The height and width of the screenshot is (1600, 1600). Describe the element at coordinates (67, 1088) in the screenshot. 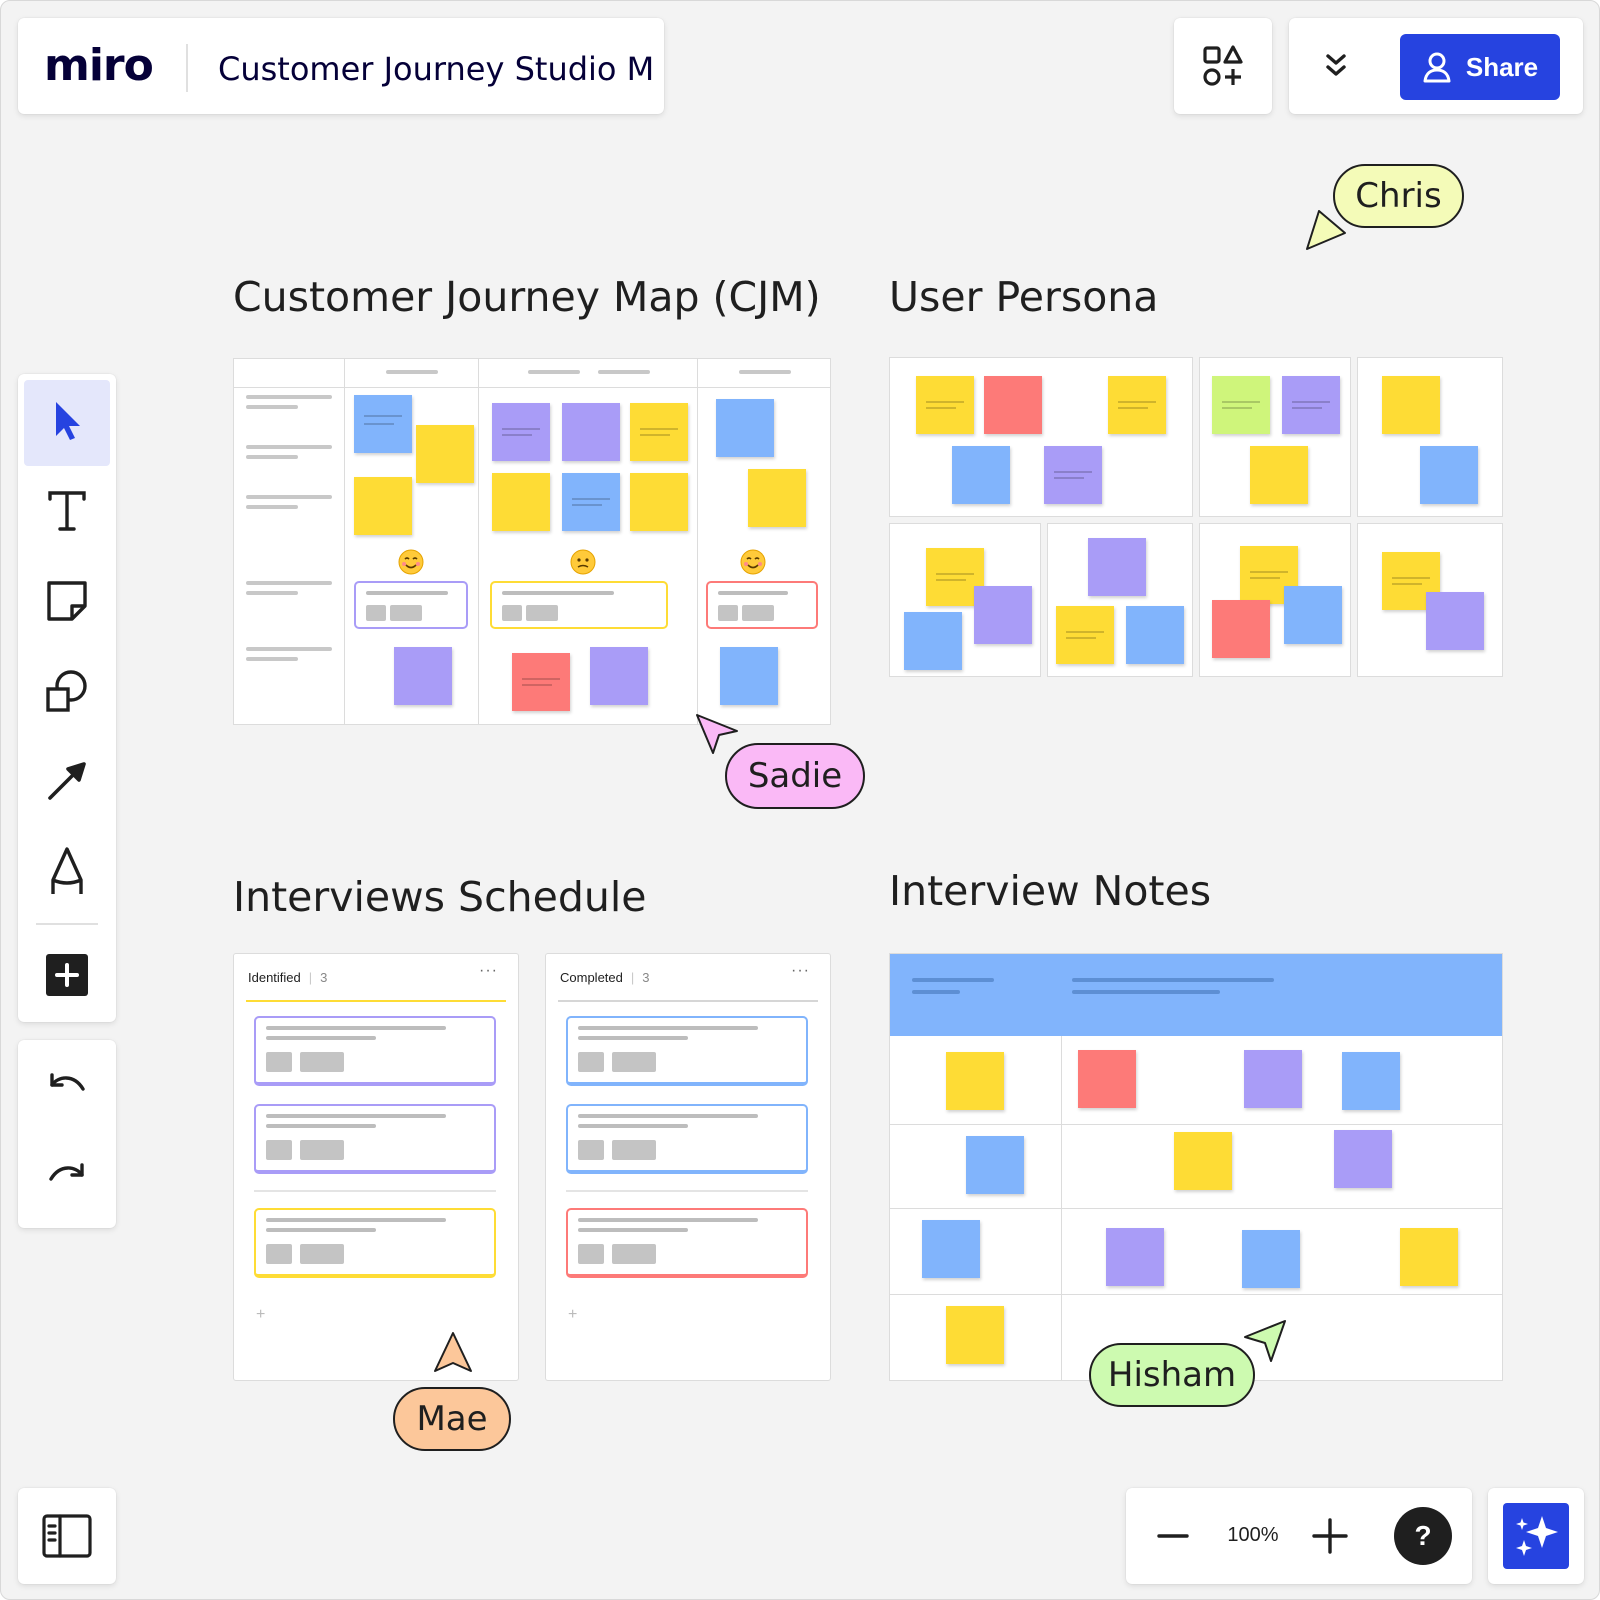

I see `undo-button` at that location.